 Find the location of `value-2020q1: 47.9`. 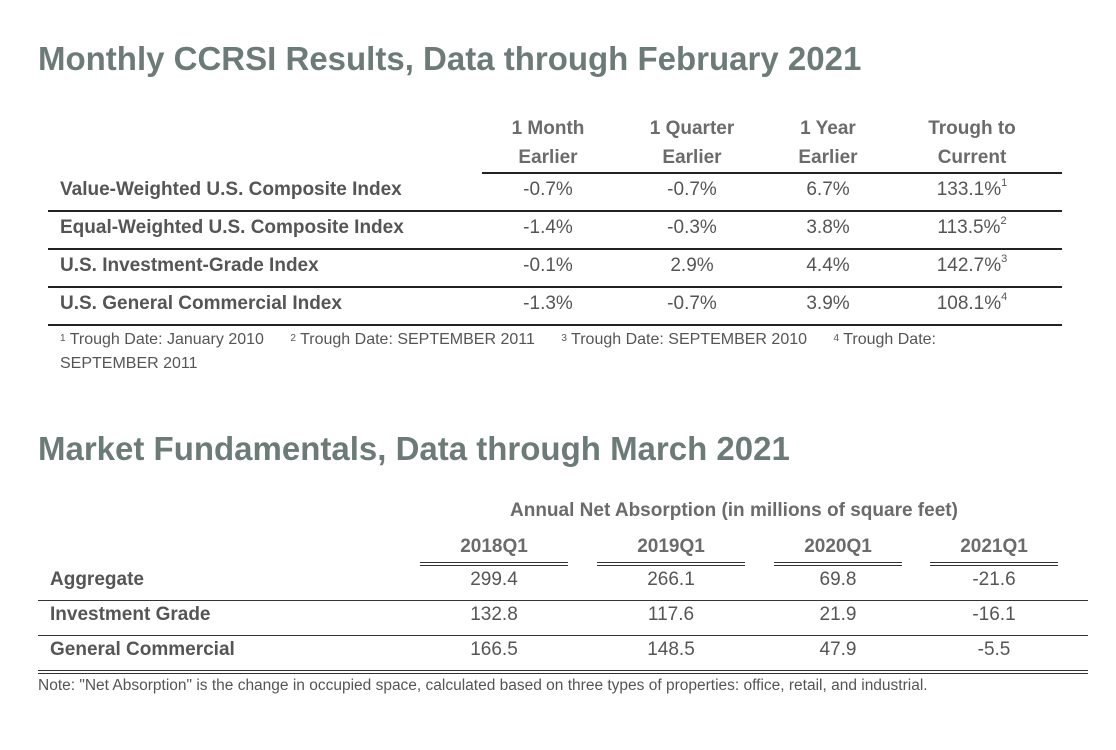

value-2020q1: 47.9 is located at coordinates (838, 649).